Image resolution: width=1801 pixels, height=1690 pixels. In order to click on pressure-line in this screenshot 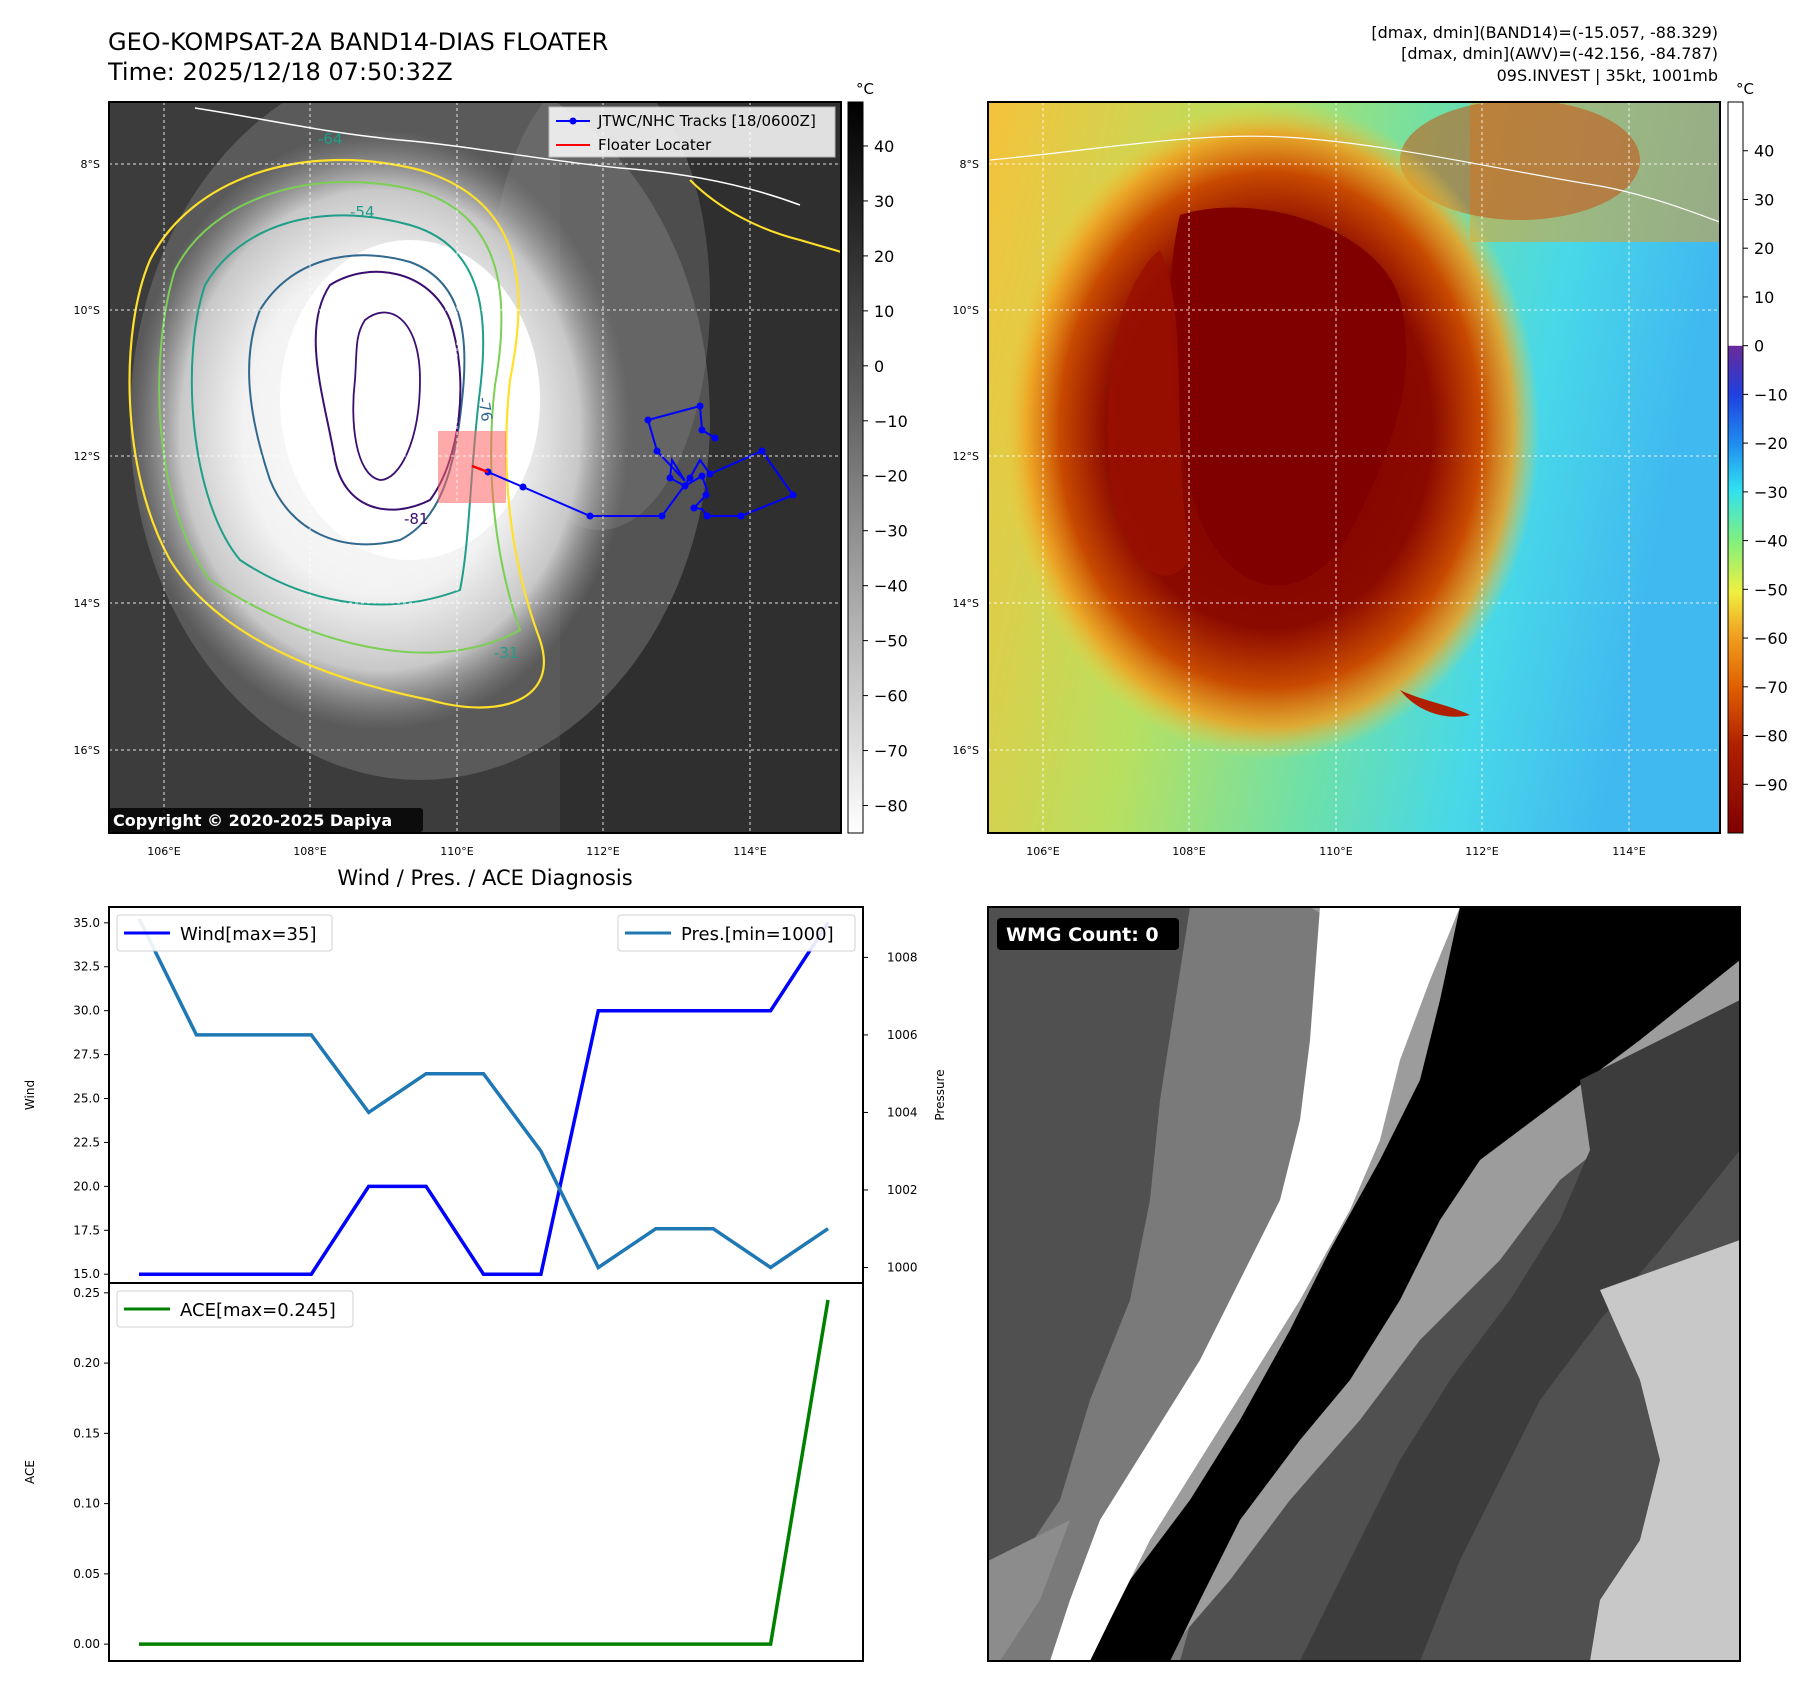, I will do `click(483, 1094)`.